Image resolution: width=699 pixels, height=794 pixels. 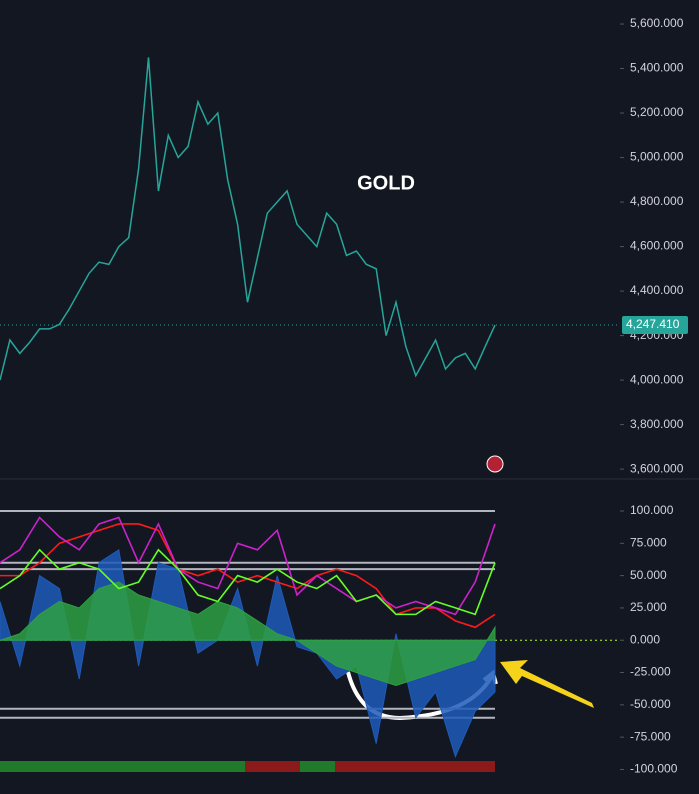 I want to click on event-flag, so click(x=495, y=464).